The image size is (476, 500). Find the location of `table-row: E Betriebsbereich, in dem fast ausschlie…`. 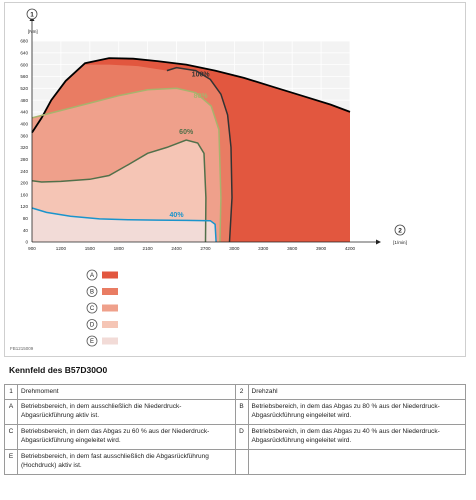

table-row: E Betriebsbereich, in dem fast ausschlie… is located at coordinates (235, 462).